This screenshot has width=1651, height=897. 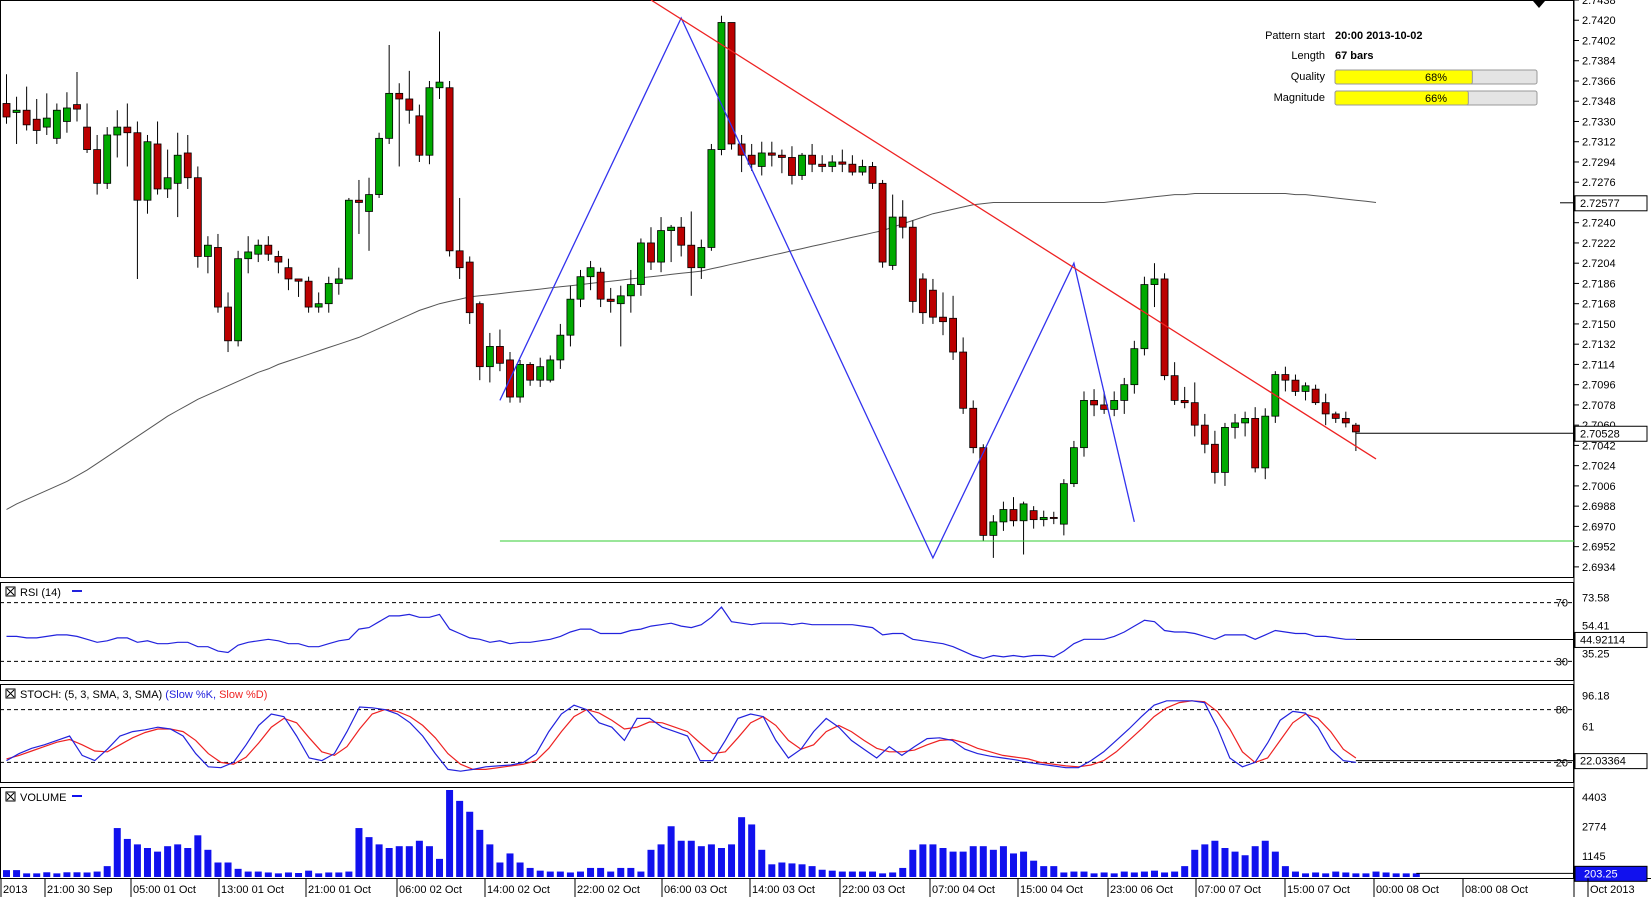 I want to click on magnitude-label: Magnitude, so click(x=1299, y=98).